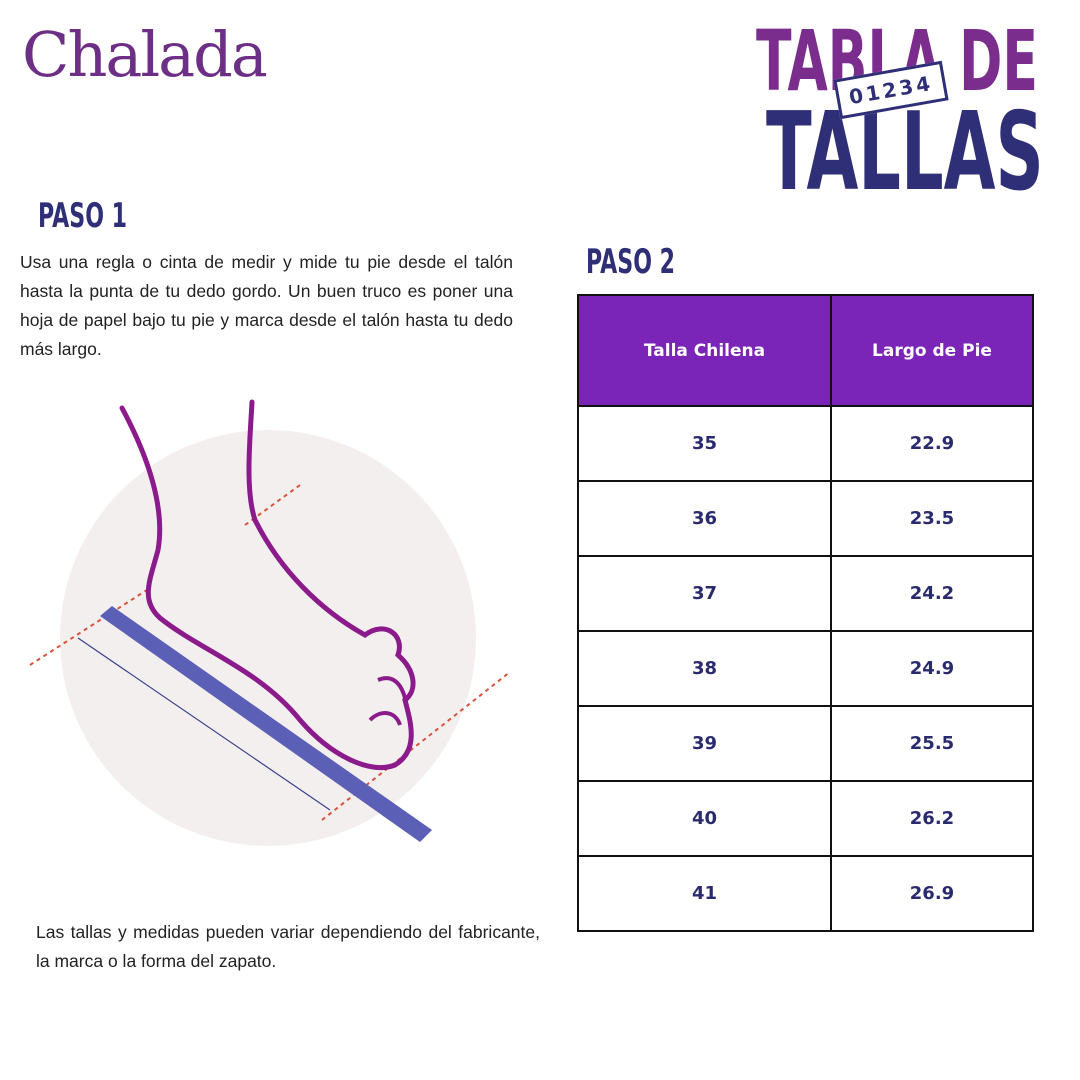 The width and height of the screenshot is (1080, 1080). Describe the element at coordinates (932, 743) in the screenshot. I see `table-cell: 25.5` at that location.